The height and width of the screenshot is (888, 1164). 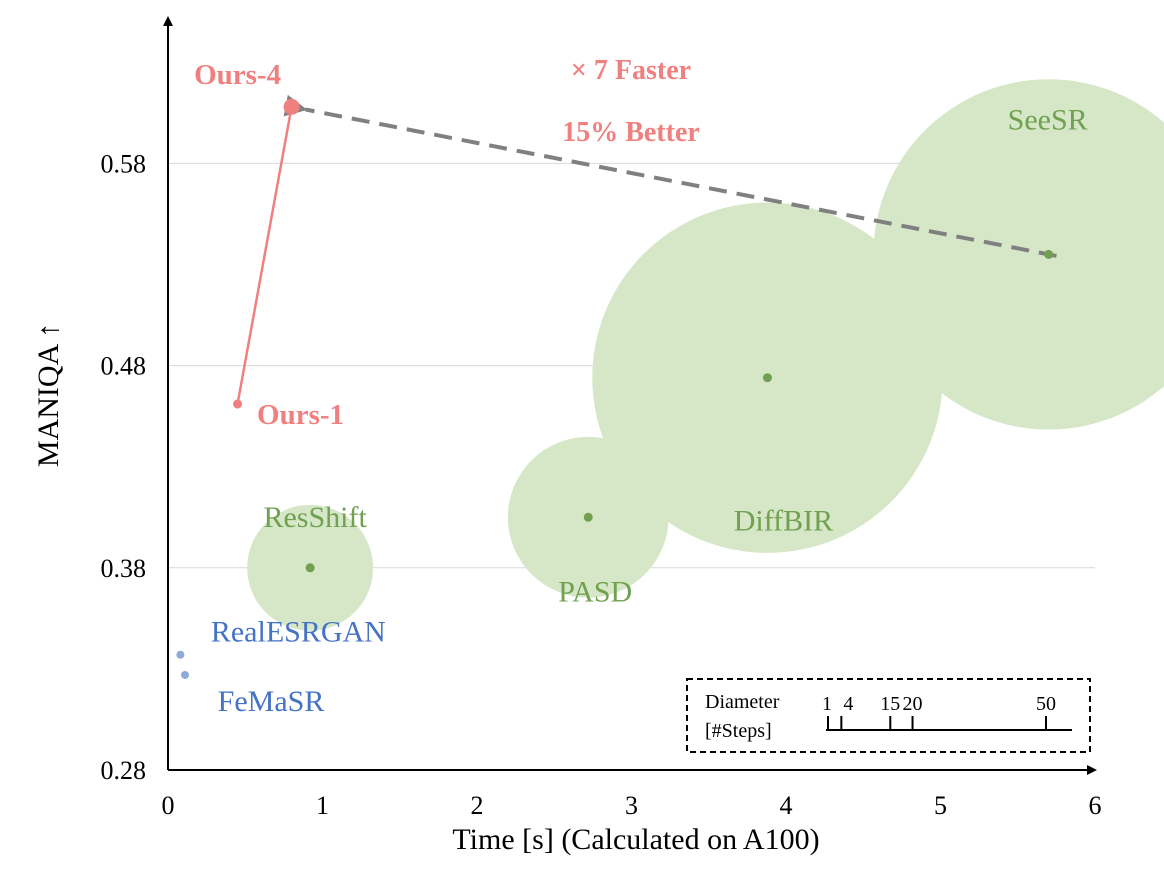 I want to click on label-diffbir: DiffBIR, so click(x=783, y=521).